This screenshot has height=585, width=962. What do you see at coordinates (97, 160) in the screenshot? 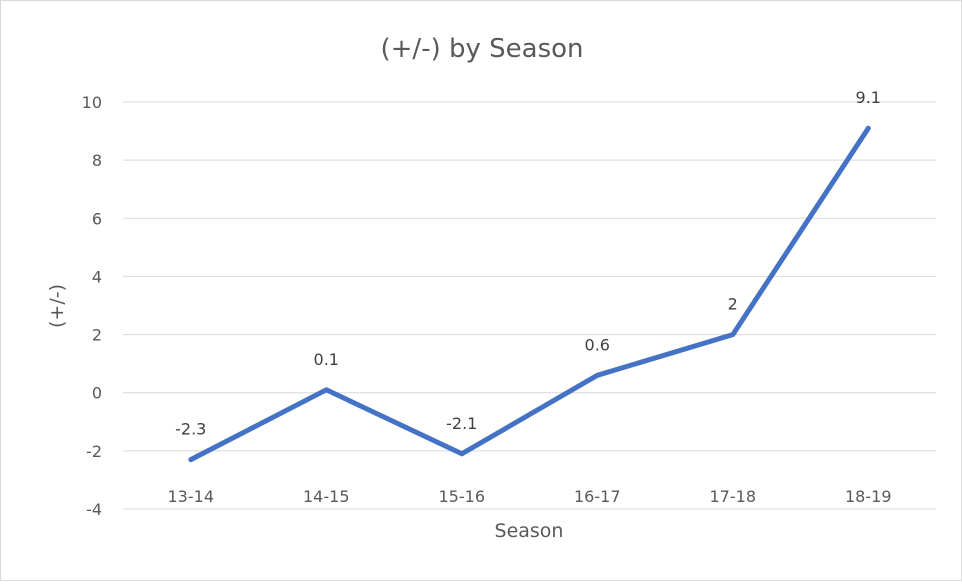
I see `y-tick-label: 8` at bounding box center [97, 160].